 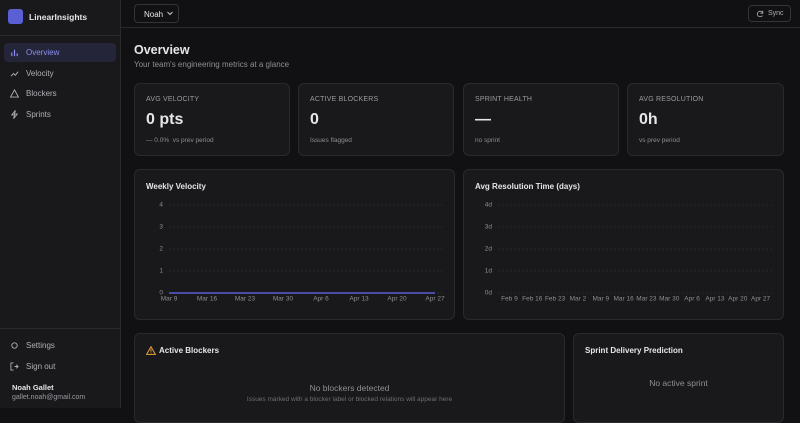 I want to click on stat-note: Issues flagged, so click(x=331, y=140).